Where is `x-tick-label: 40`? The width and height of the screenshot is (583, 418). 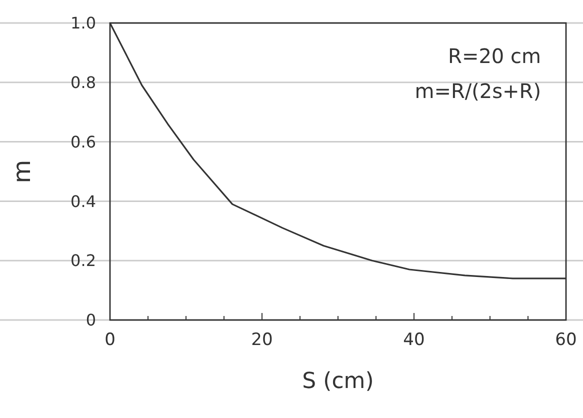
x-tick-label: 40 is located at coordinates (414, 340).